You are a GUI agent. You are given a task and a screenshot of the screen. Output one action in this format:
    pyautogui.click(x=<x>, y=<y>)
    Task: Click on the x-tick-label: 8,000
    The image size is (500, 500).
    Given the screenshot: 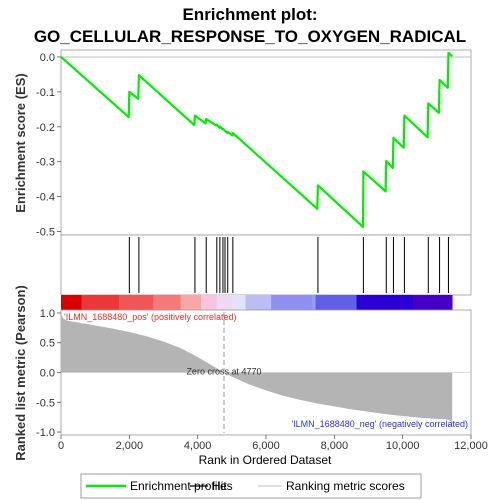 What is the action you would take?
    pyautogui.click(x=335, y=446)
    